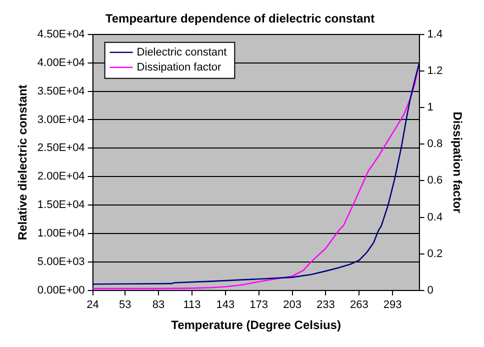 The width and height of the screenshot is (484, 347). What do you see at coordinates (61, 120) in the screenshot?
I see `y-tick-label: 3.00E+04` at bounding box center [61, 120].